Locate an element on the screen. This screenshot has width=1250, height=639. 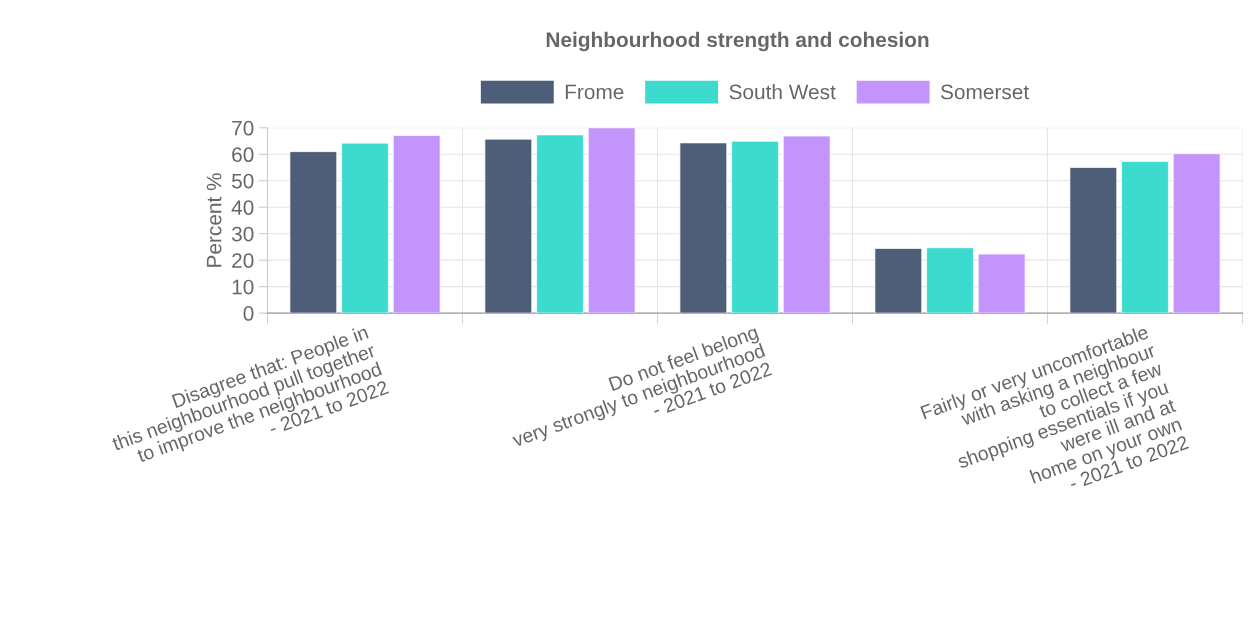
y-tick-label: 20 is located at coordinates (243, 260).